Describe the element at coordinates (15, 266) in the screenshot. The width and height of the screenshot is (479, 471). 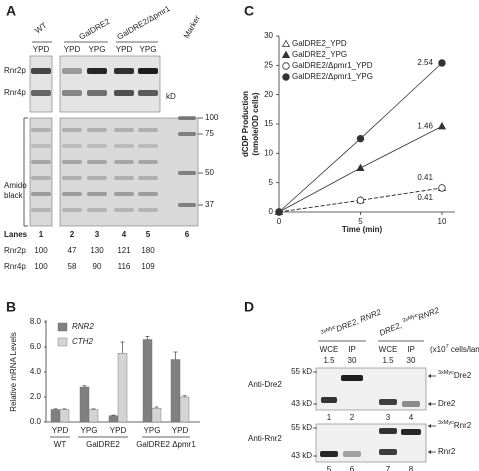
I see `quant-label: Rnr4p` at that location.